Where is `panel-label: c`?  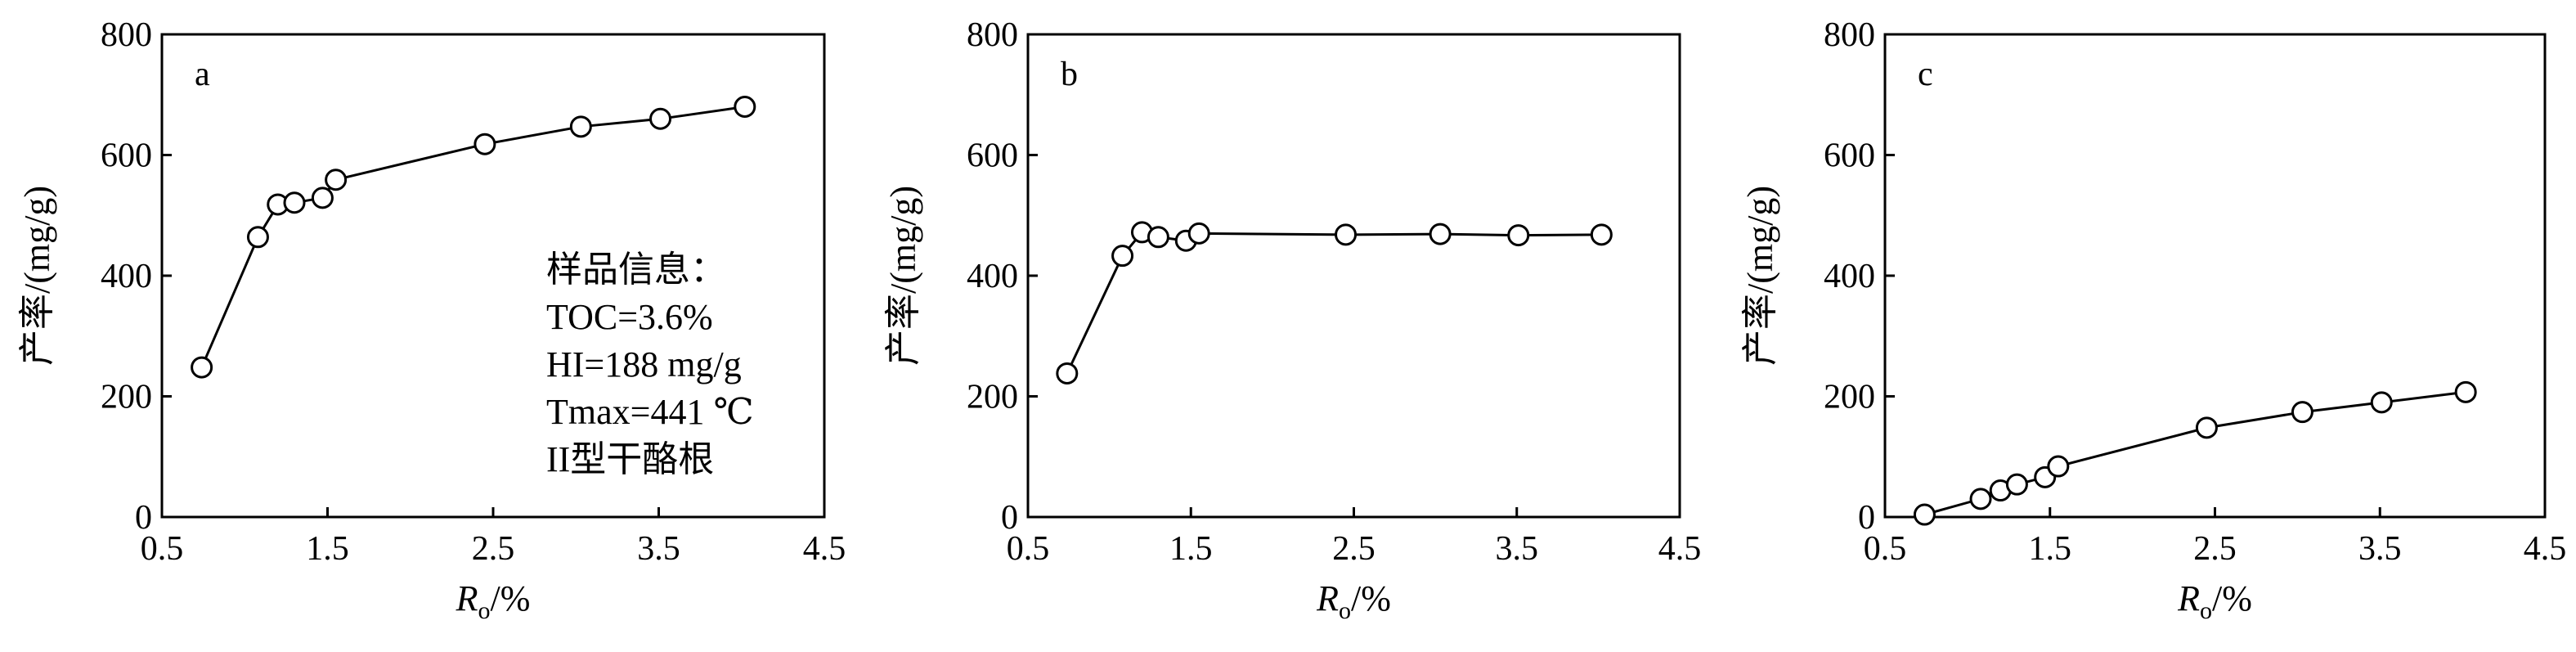
panel-label: c is located at coordinates (1925, 74).